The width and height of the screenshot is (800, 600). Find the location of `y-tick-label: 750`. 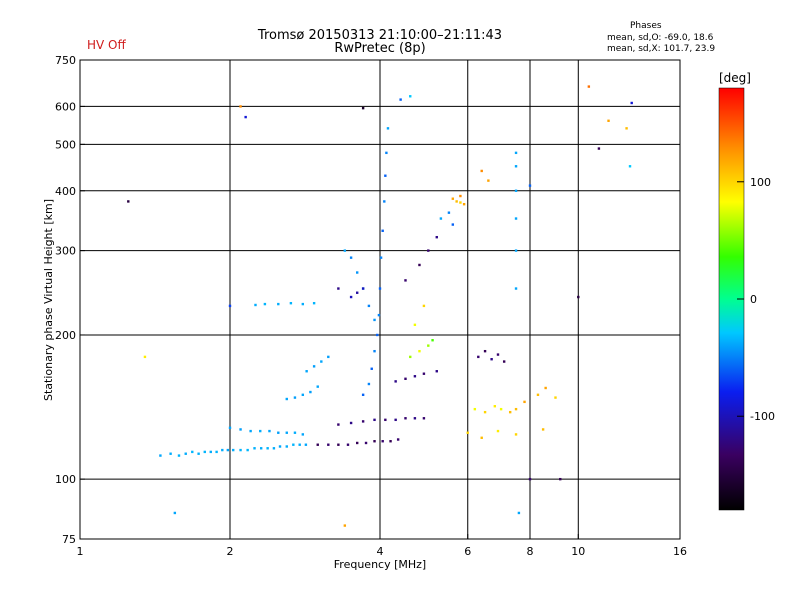

y-tick-label: 750 is located at coordinates (65, 60).